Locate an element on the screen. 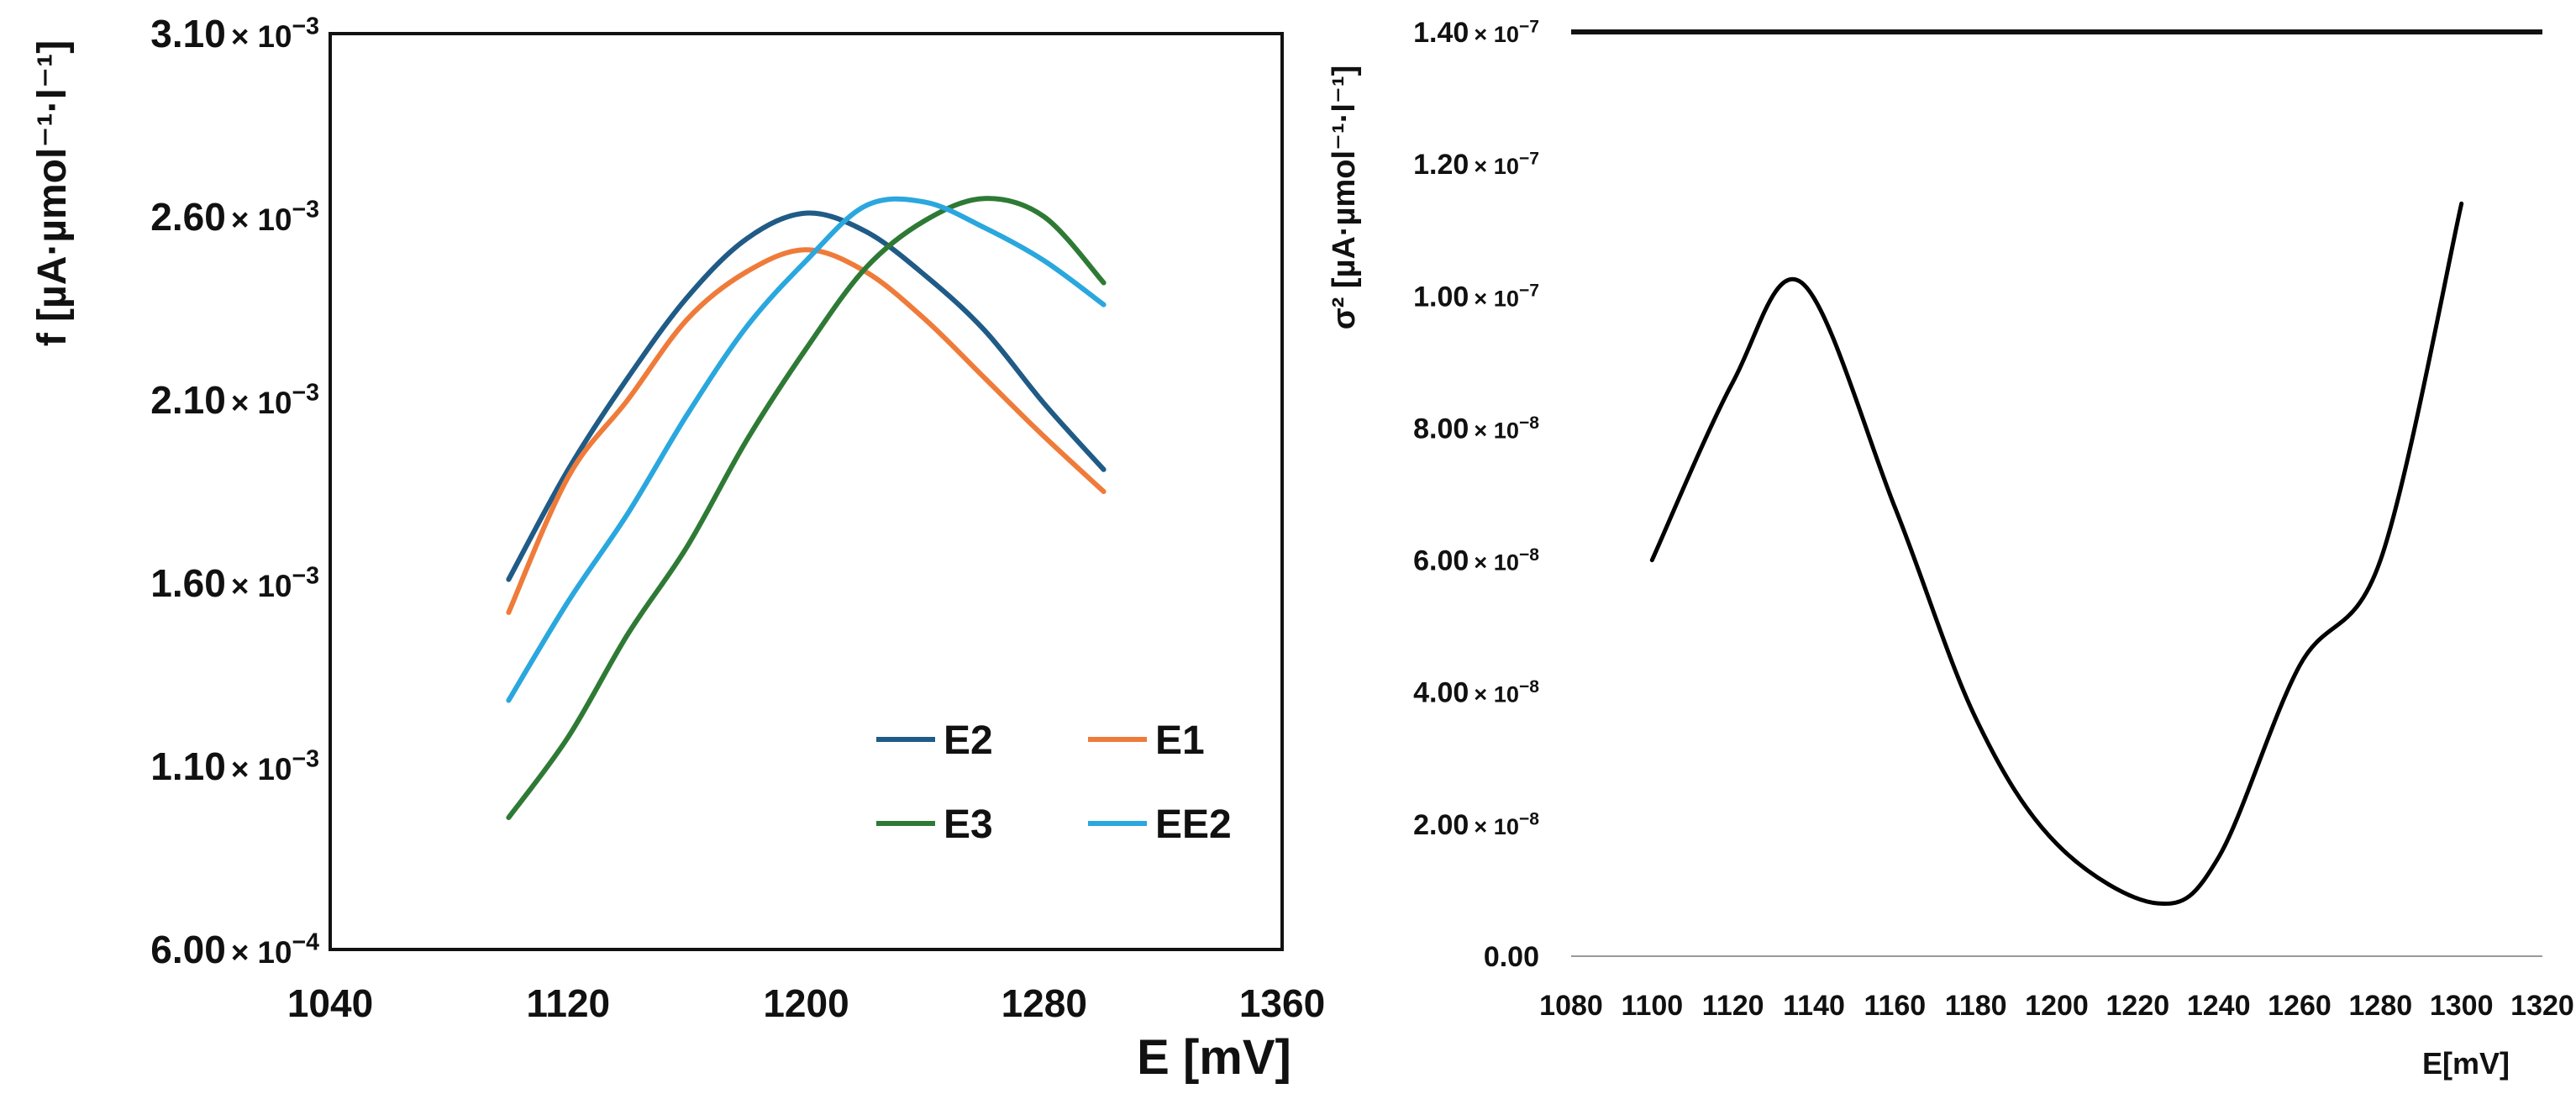 This screenshot has width=2576, height=1094. right-x-axis-title: E[mV] is located at coordinates (2466, 1063).